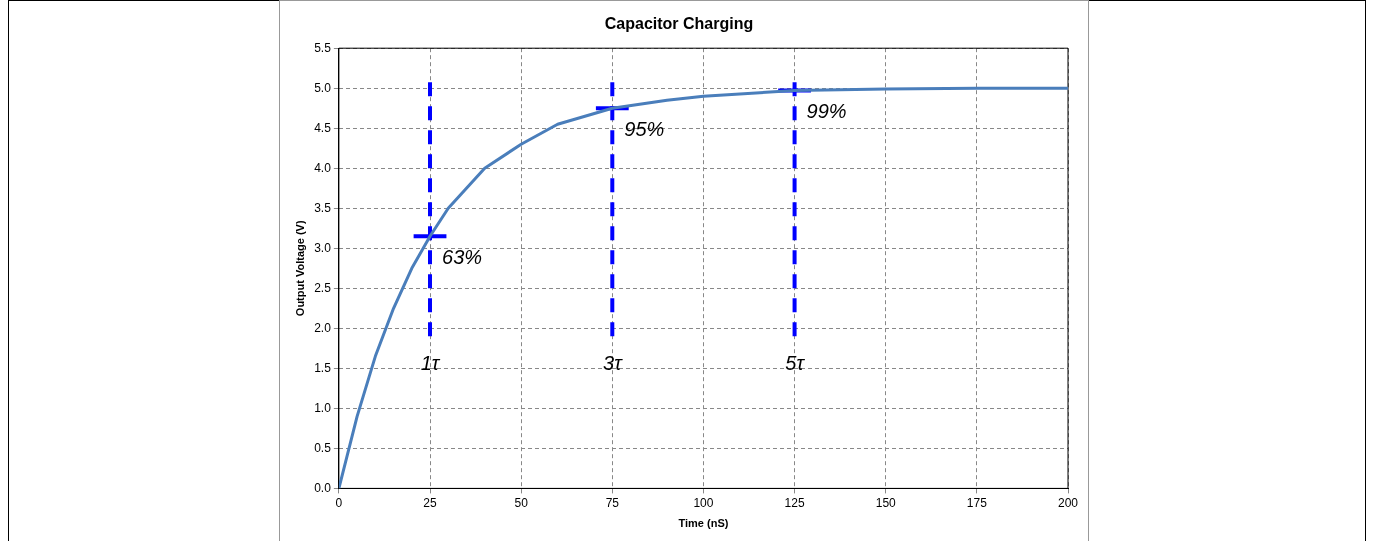  I want to click on annotation: 3τ, so click(613, 362).